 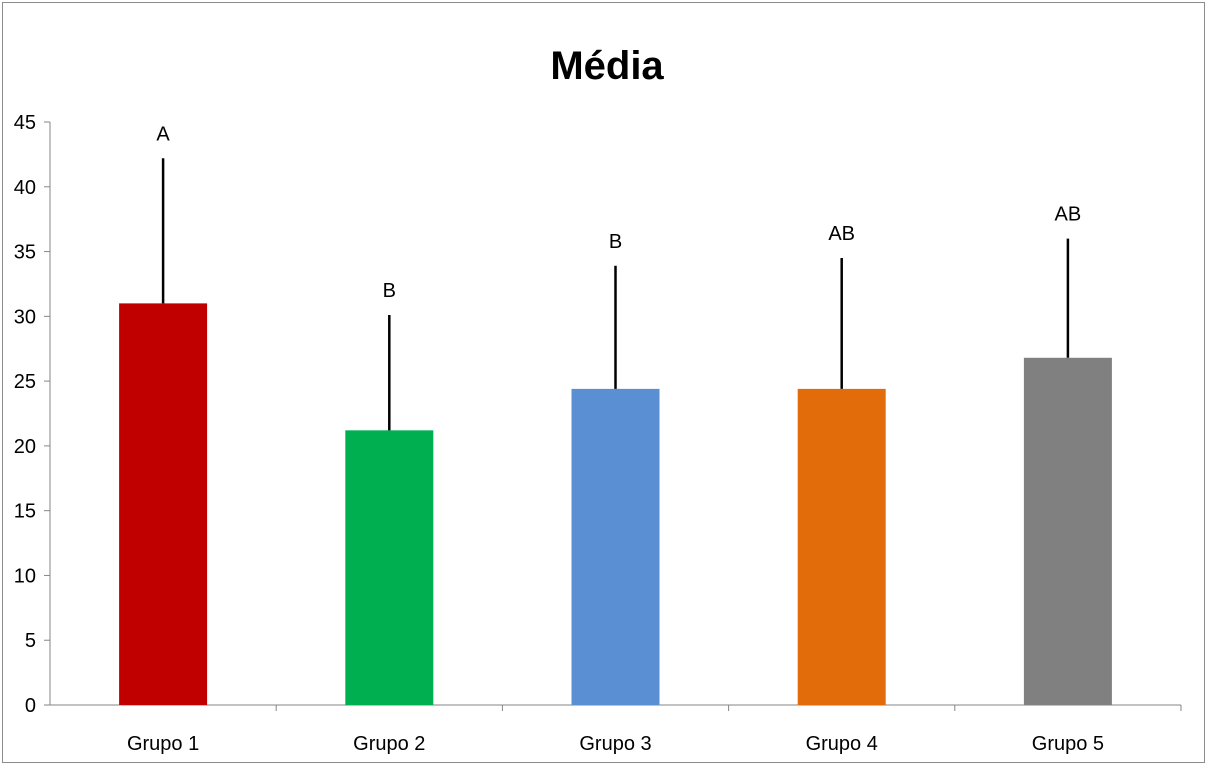 What do you see at coordinates (615, 242) in the screenshot?
I see `significance-label-3: B` at bounding box center [615, 242].